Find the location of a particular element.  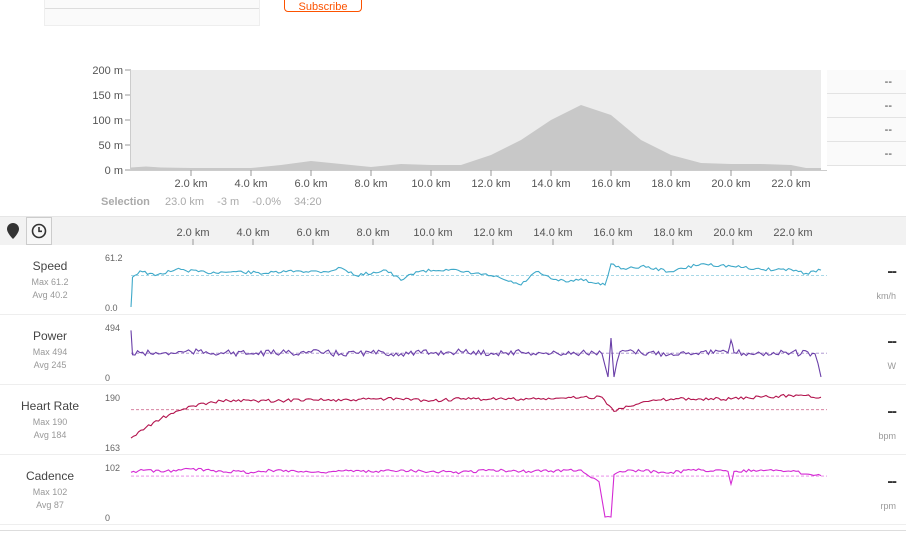

clock-icon is located at coordinates (39, 231).